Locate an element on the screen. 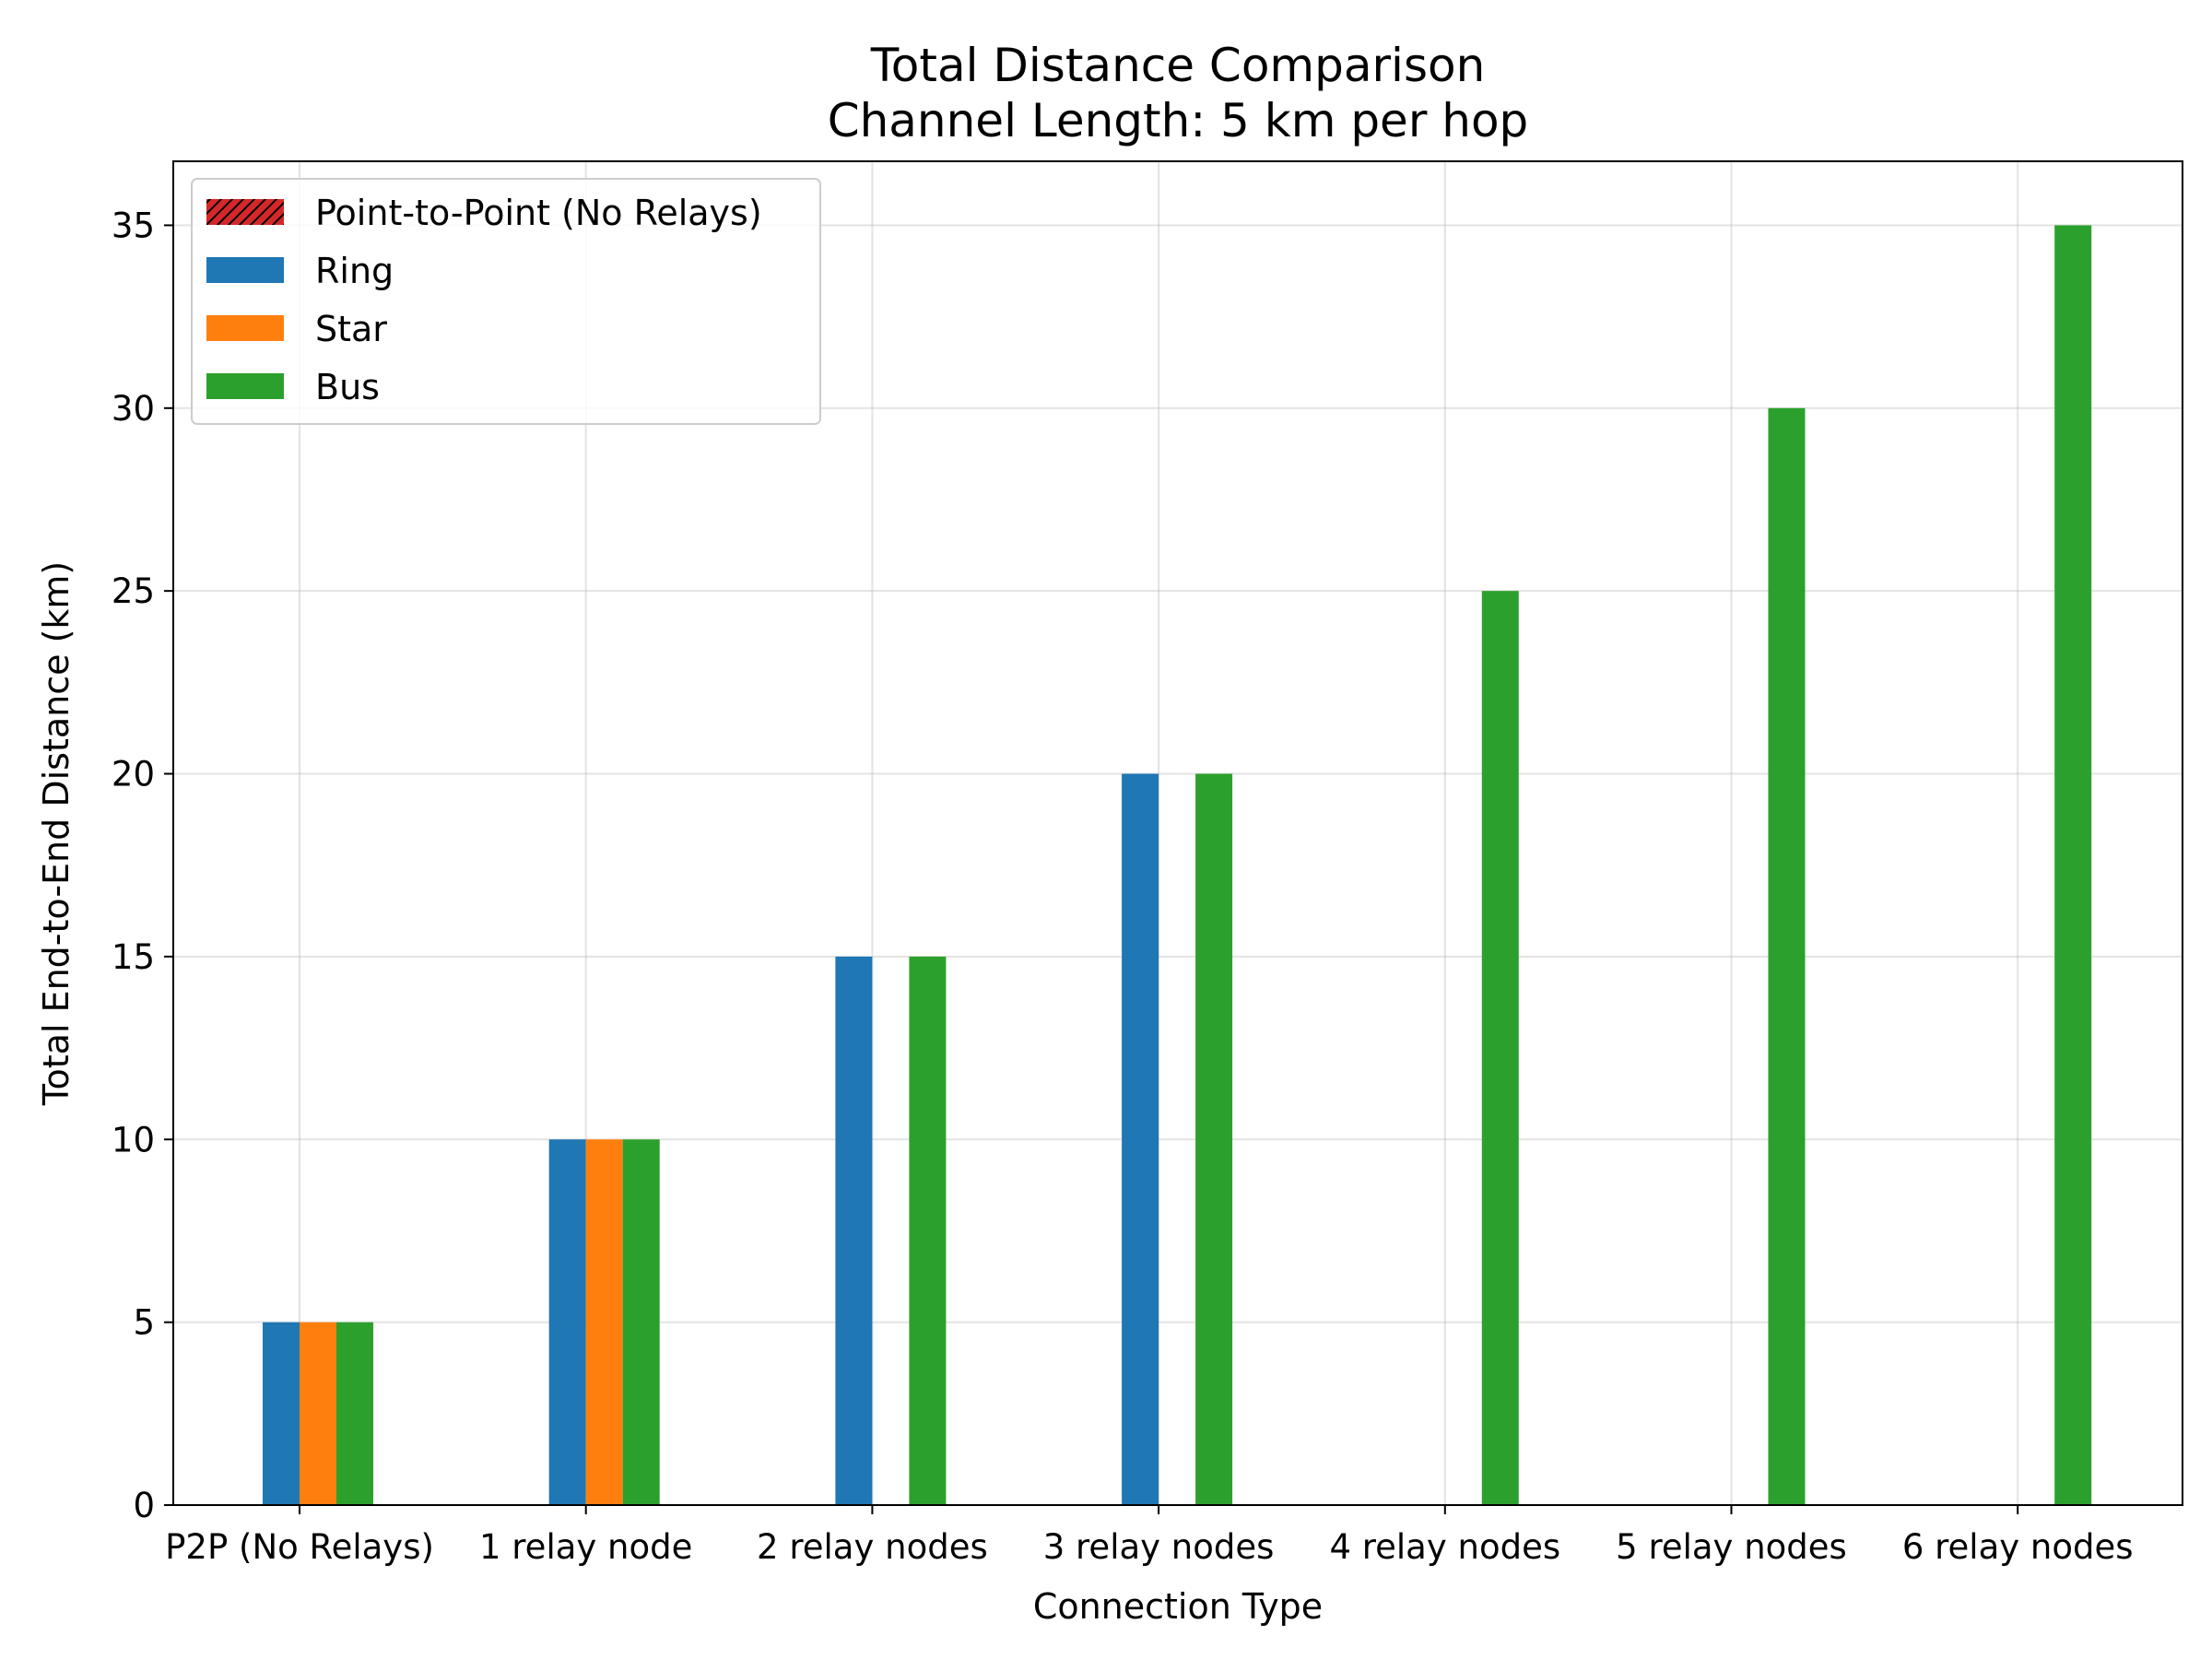  x-axis-label: Connection Type is located at coordinates (1178, 1606).